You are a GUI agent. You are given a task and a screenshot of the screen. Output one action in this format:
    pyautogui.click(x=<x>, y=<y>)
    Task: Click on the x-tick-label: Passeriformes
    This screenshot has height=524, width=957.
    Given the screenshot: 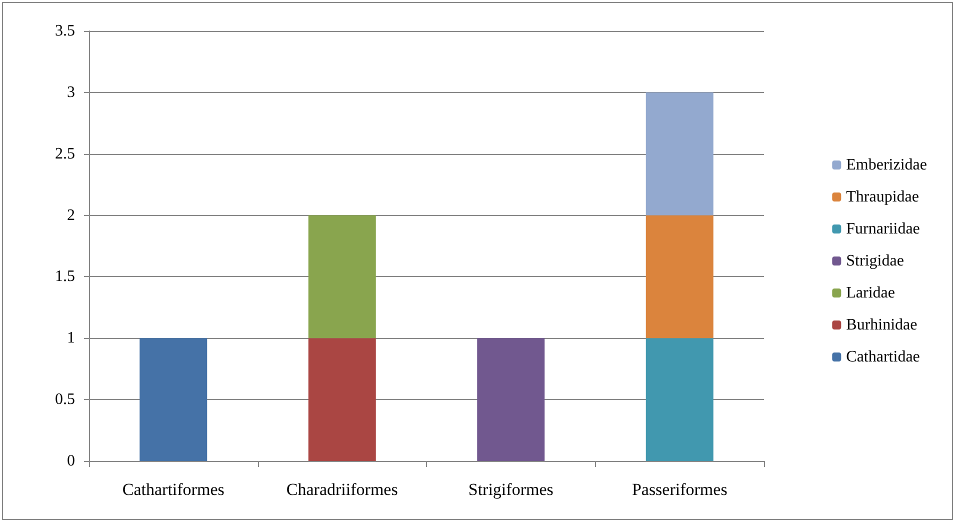 What is the action you would take?
    pyautogui.click(x=680, y=489)
    